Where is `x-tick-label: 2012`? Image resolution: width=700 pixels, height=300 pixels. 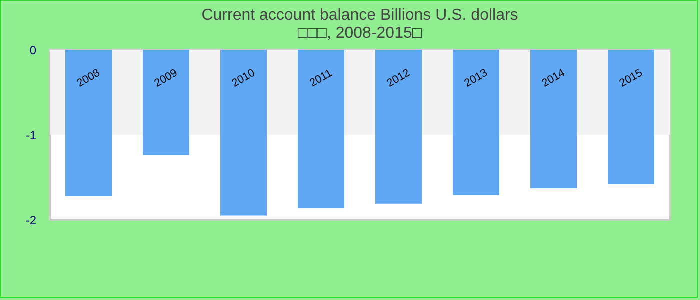
x-tick-label: 2012 is located at coordinates (398, 78).